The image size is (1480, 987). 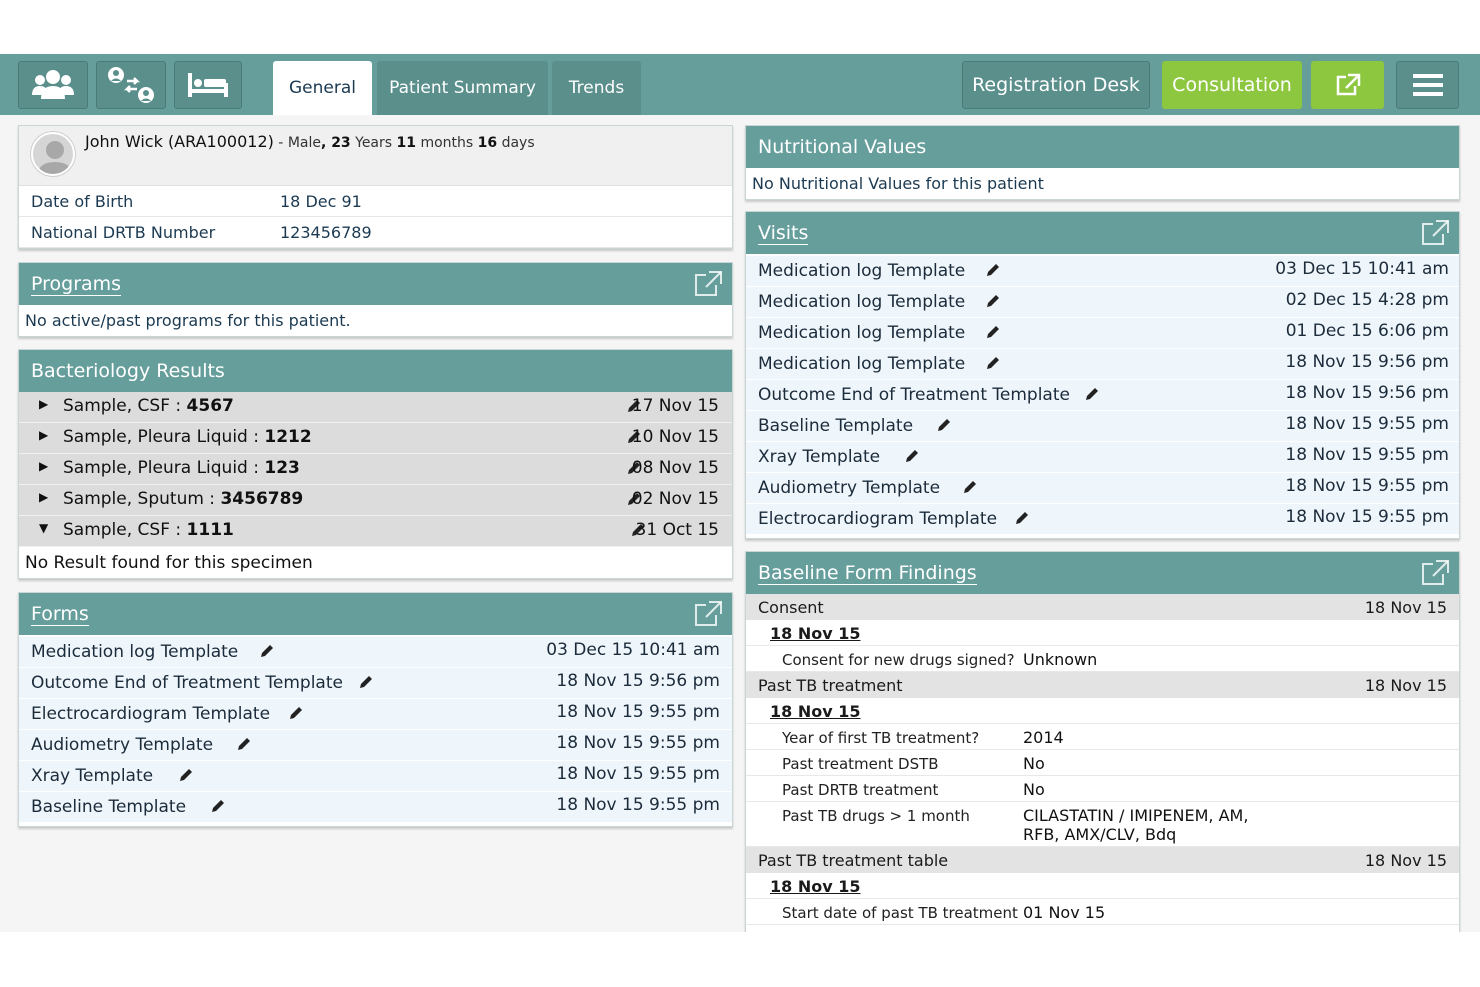 I want to click on table-row: Year of first TB treatment? 2014, so click(x=1102, y=737).